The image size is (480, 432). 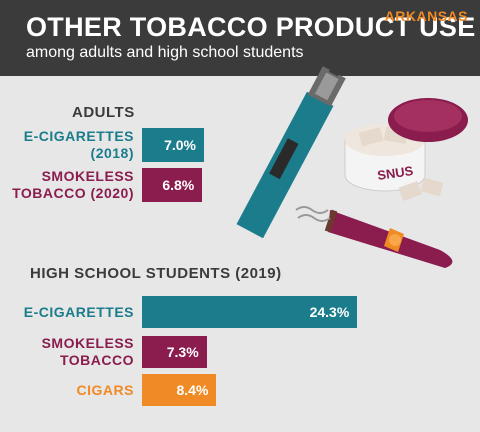 I want to click on group-title: ADULTS, so click(x=103, y=112).